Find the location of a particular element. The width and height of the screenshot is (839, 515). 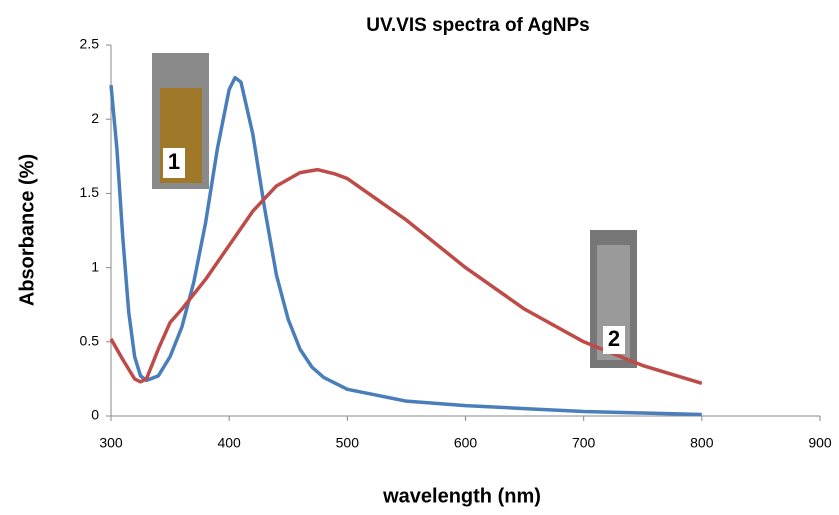

x-axis-label: wavelength (nm) is located at coordinates (461, 496).